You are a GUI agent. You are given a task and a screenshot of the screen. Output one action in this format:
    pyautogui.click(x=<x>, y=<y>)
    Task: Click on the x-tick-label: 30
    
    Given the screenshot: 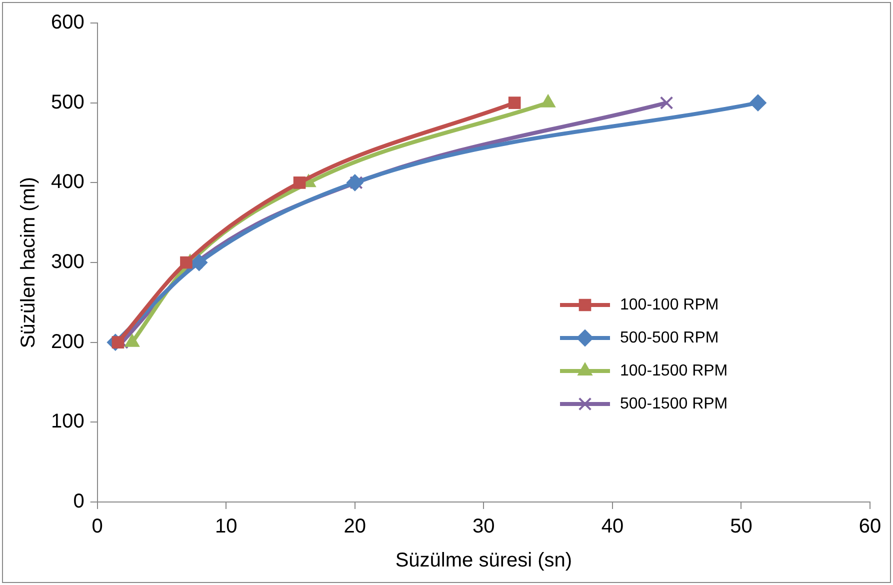 What is the action you would take?
    pyautogui.click(x=483, y=527)
    